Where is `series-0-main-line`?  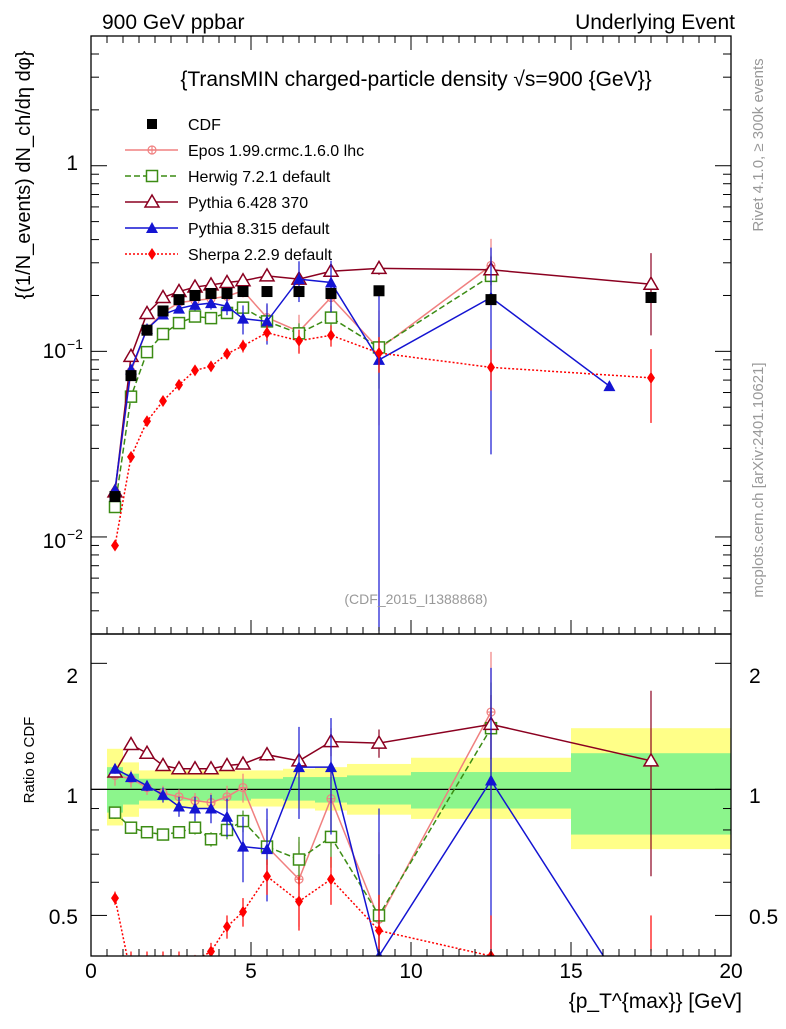 series-0-main-line is located at coordinates (303, 378).